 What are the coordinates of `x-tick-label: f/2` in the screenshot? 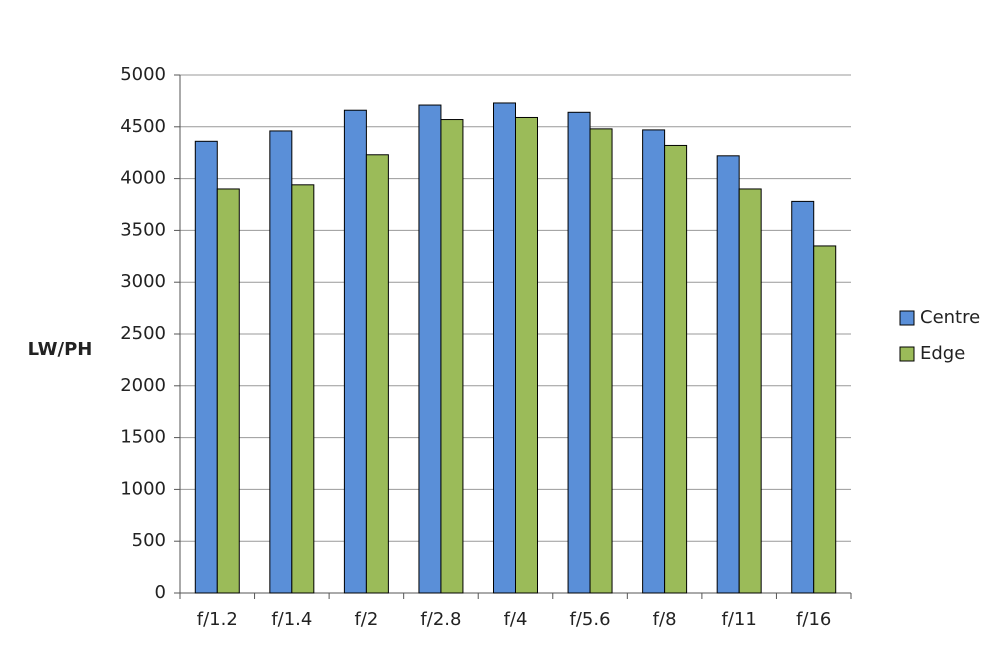 It's located at (366, 619).